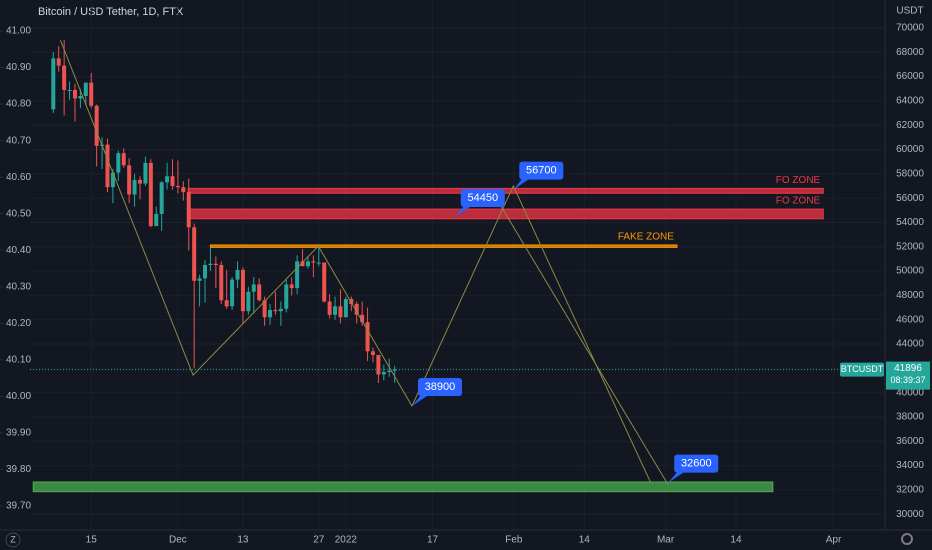 Image resolution: width=932 pixels, height=550 pixels. What do you see at coordinates (834, 540) in the screenshot?
I see `x-tick-label: Apr` at bounding box center [834, 540].